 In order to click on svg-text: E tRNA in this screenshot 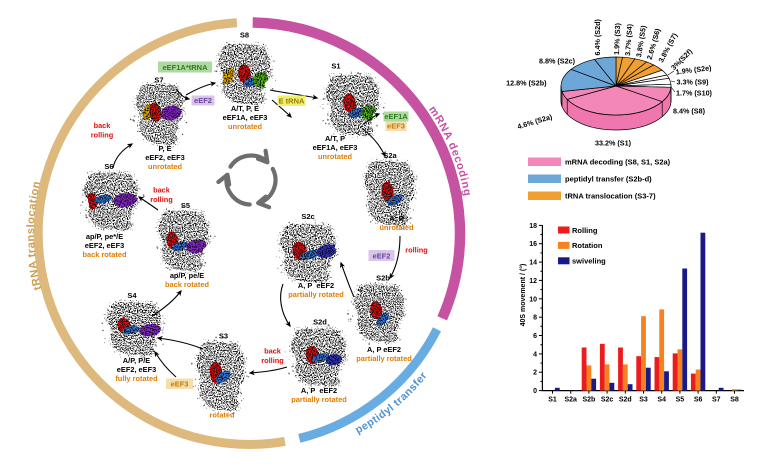, I will do `click(292, 101)`.